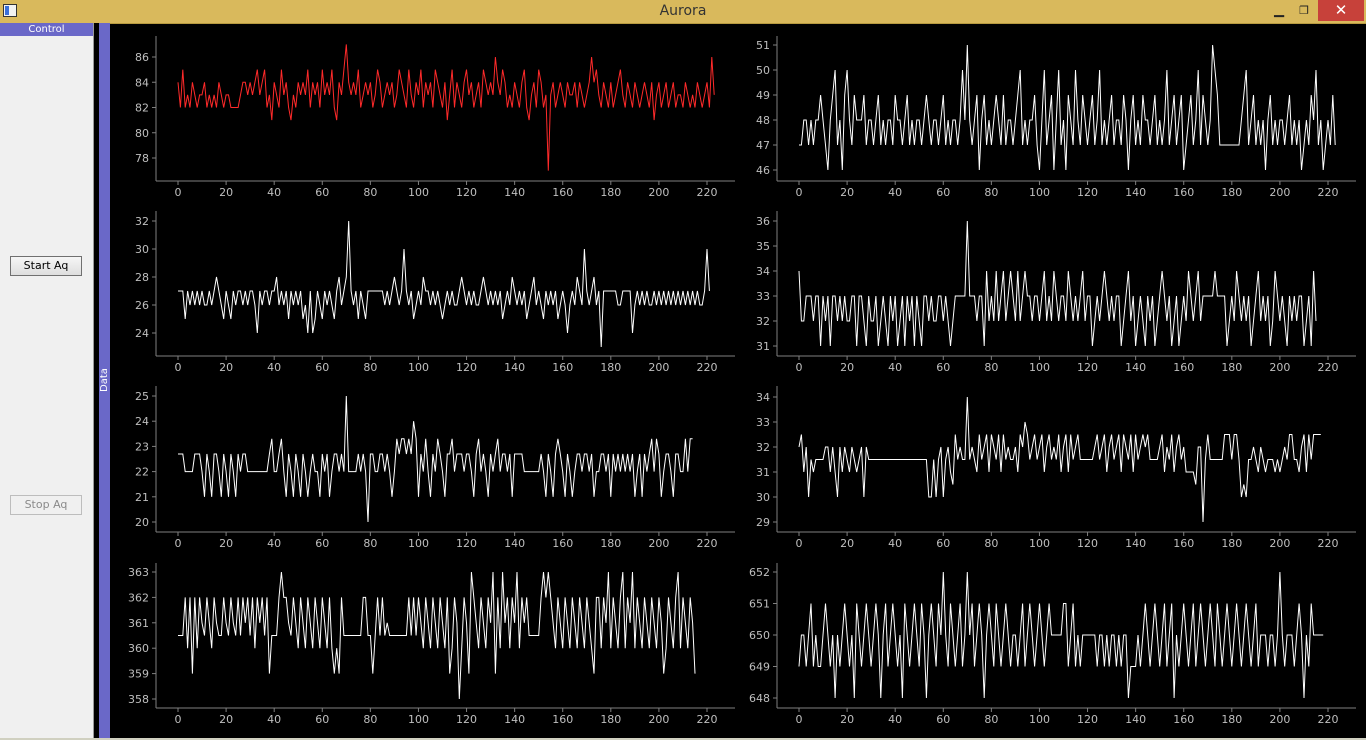  What do you see at coordinates (683, 12) in the screenshot?
I see `title-bar: Aurora ▁ ❐ ✕` at bounding box center [683, 12].